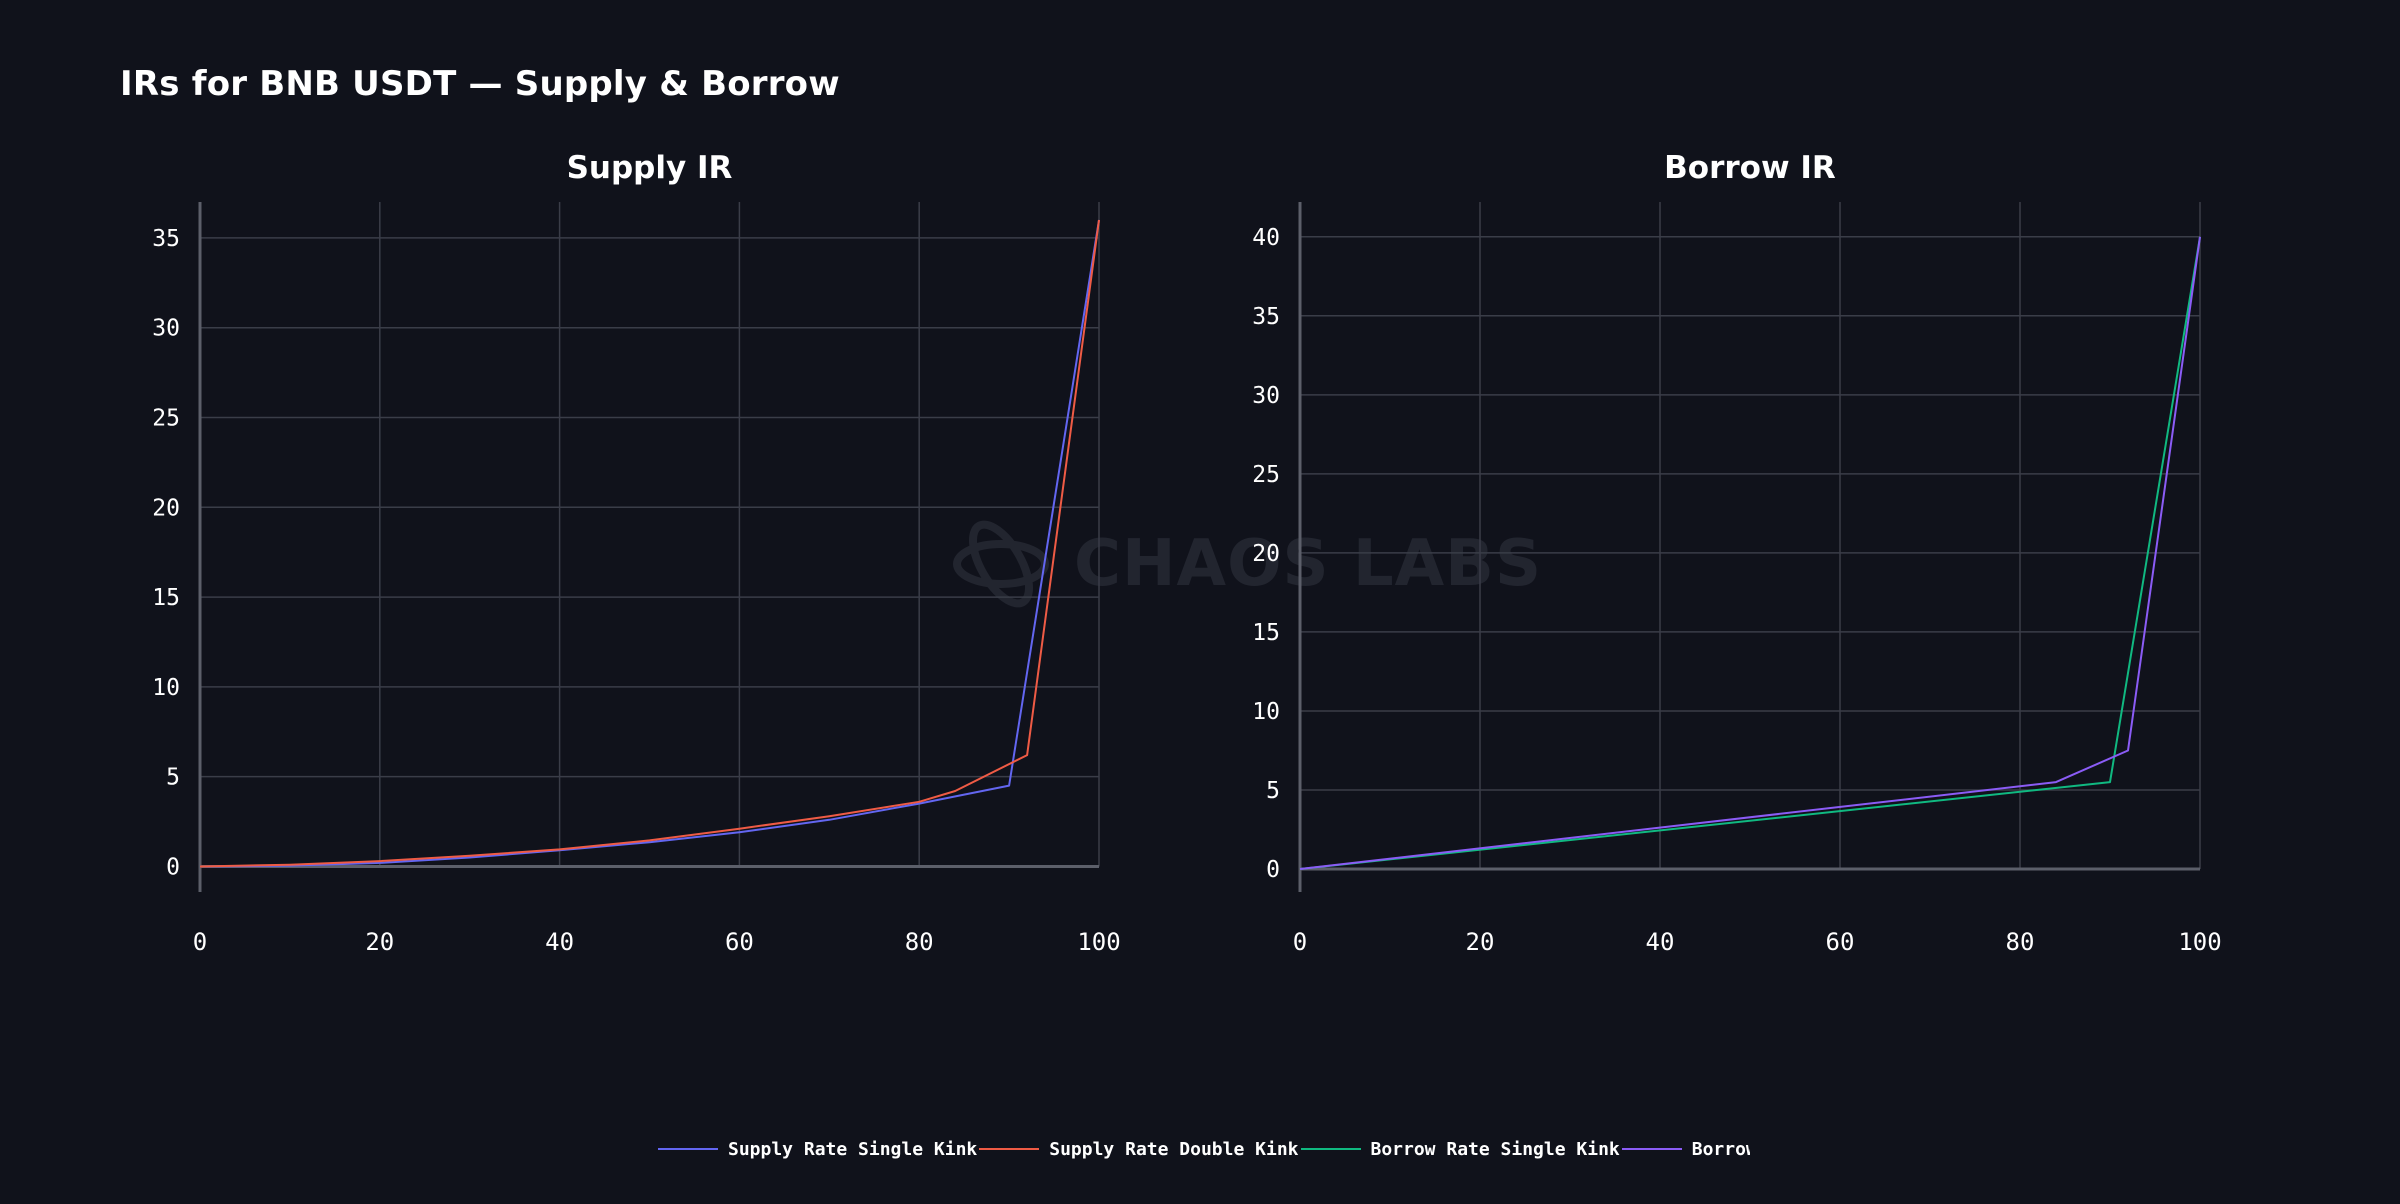  What do you see at coordinates (1174, 1149) in the screenshot?
I see `legend-label: Supply Rate Double Kink` at bounding box center [1174, 1149].